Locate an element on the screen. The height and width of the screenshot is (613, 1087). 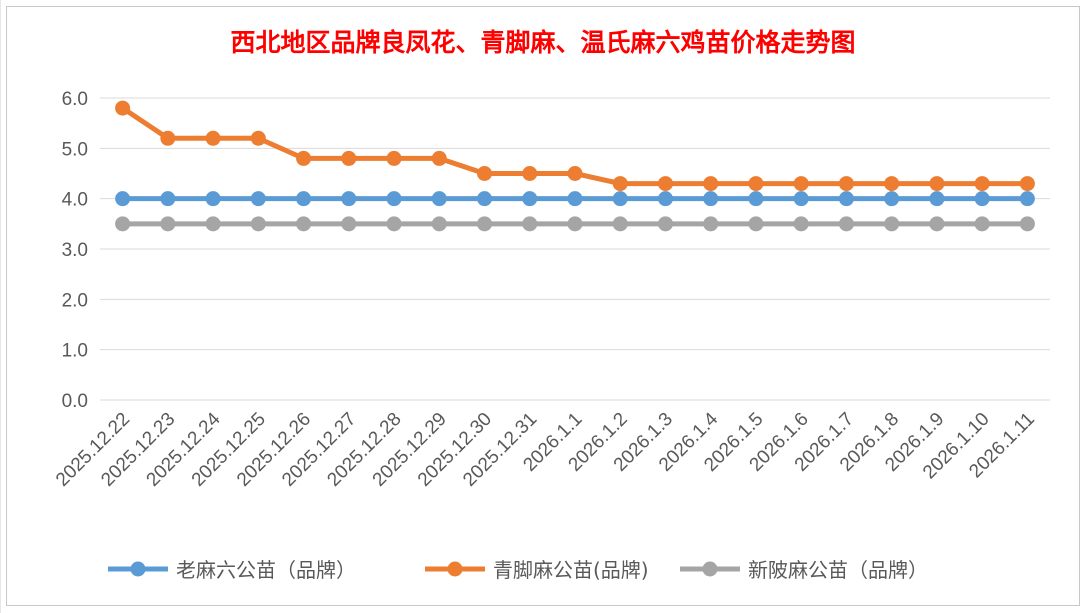
legend-label: 新陂麻公苗（品牌） is located at coordinates (838, 570).